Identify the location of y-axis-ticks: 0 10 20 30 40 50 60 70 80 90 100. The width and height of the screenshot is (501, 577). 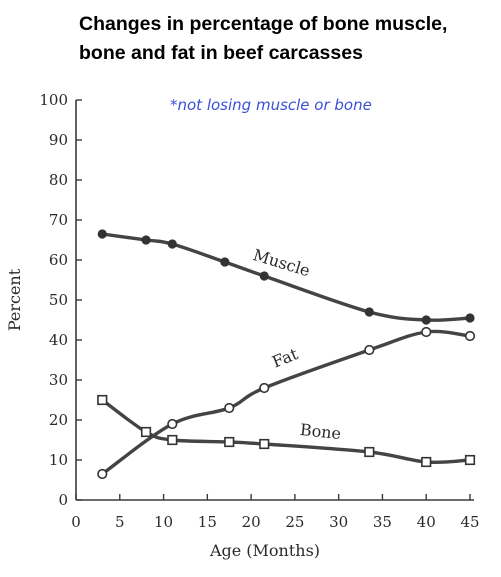
(60, 300).